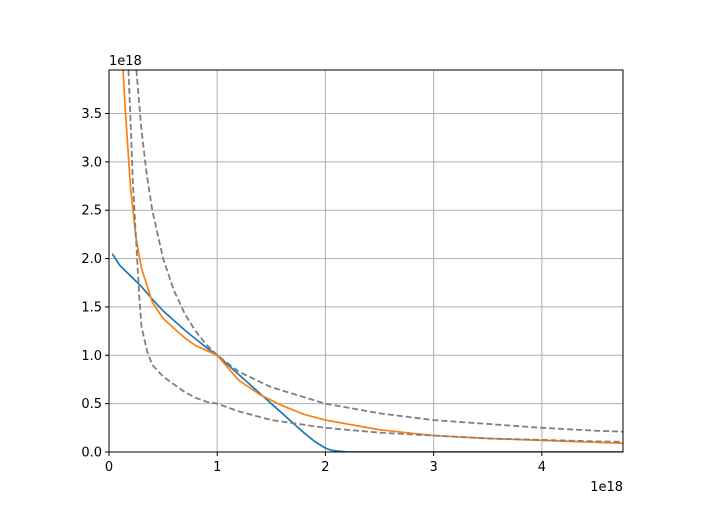  I want to click on y-tick-label: 0.5, so click(91, 404).